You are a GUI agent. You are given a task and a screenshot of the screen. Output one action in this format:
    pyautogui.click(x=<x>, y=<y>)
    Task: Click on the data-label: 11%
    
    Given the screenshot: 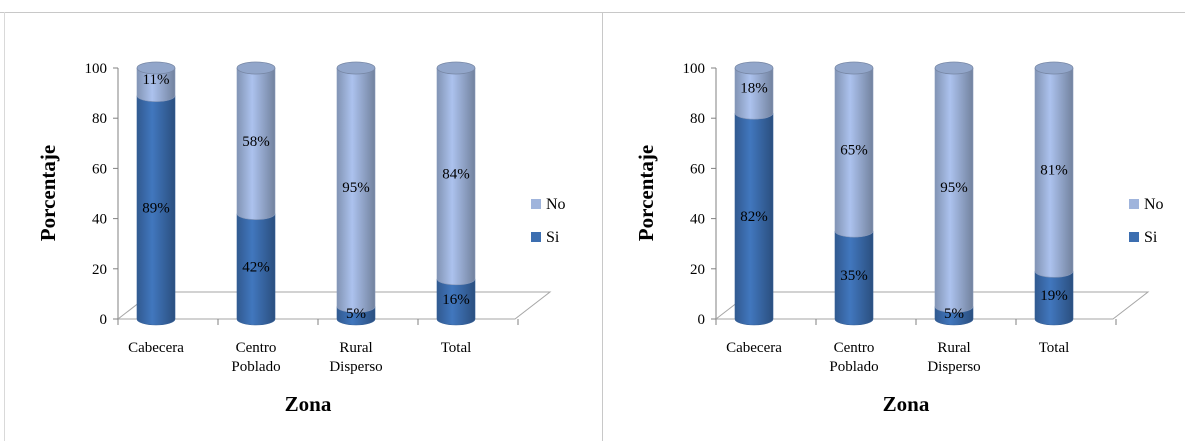 What is the action you would take?
    pyautogui.click(x=156, y=80)
    